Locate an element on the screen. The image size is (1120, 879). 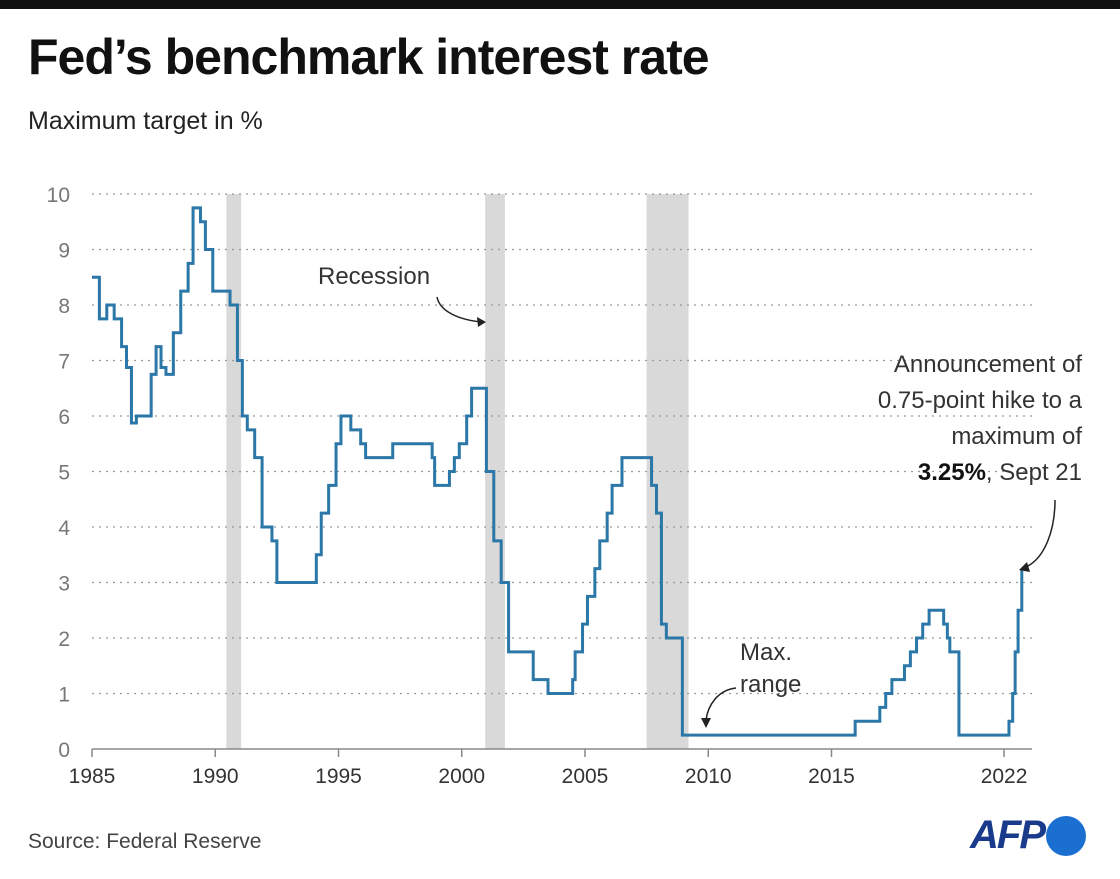
max-range-arrow is located at coordinates (721, 704).